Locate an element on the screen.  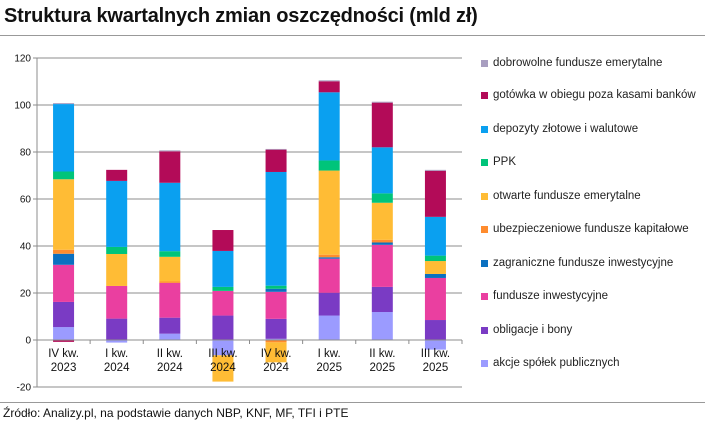
legend-item: PPK is located at coordinates (498, 162).